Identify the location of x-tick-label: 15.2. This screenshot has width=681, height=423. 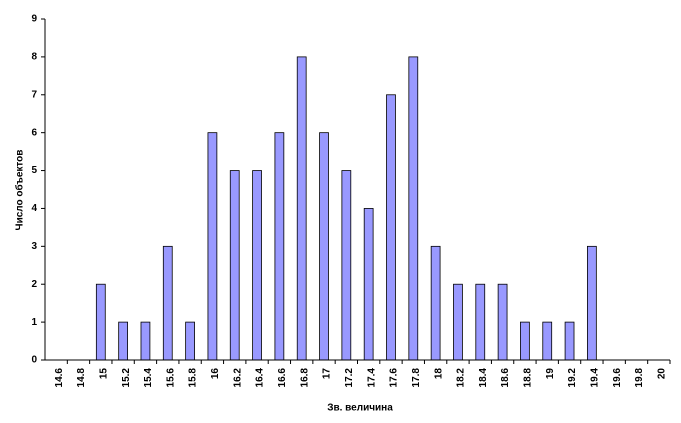
(126, 378).